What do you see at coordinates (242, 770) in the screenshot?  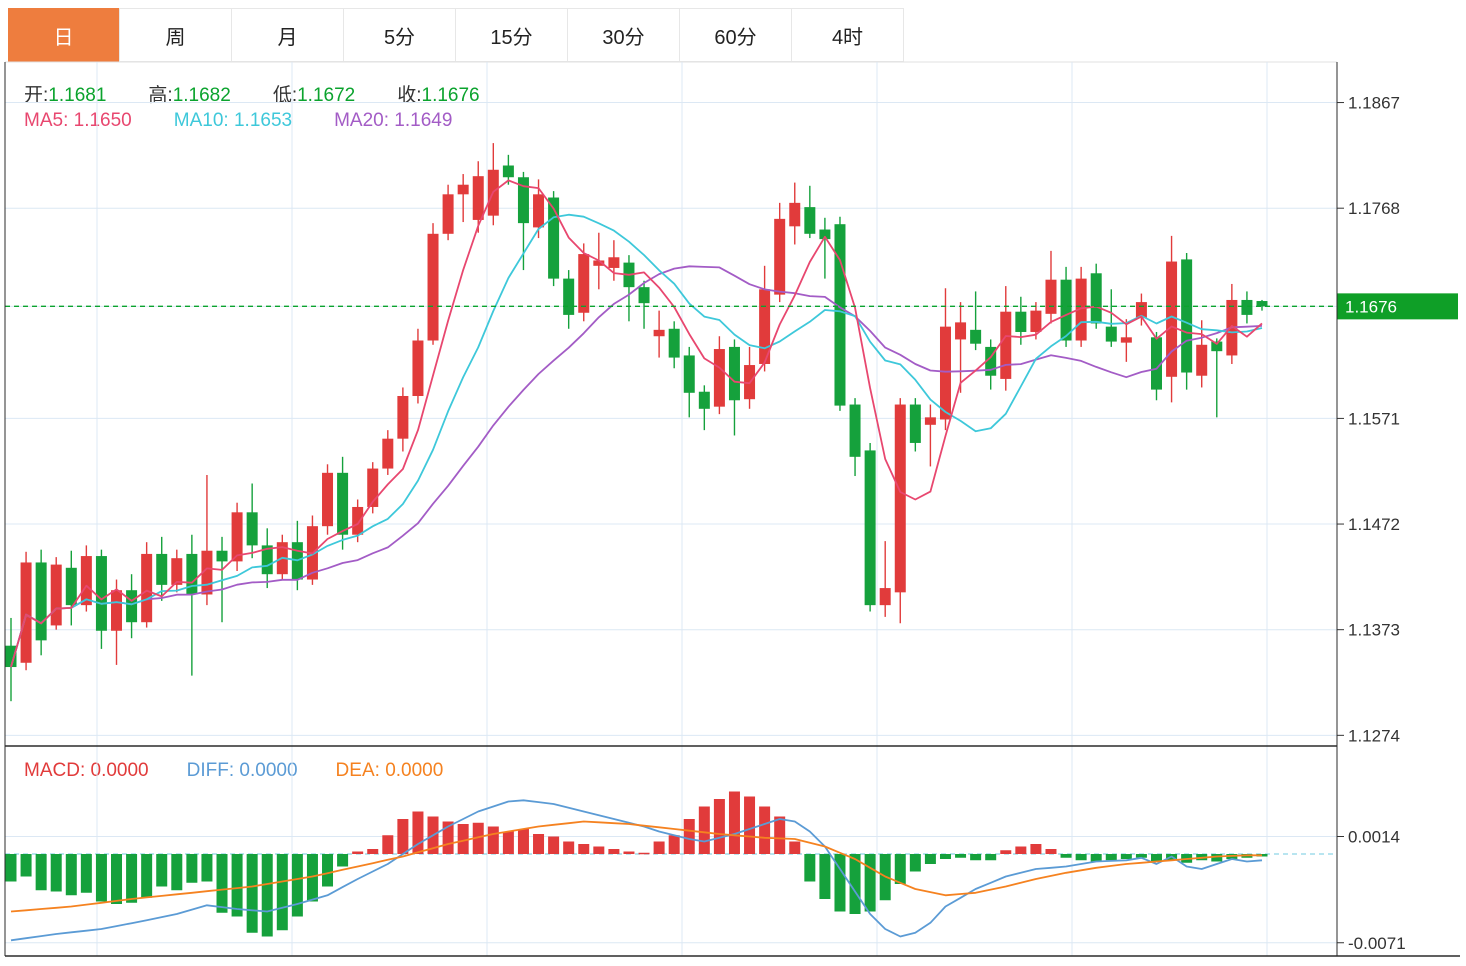 I see `diff-value: DIFF: 0.0000` at bounding box center [242, 770].